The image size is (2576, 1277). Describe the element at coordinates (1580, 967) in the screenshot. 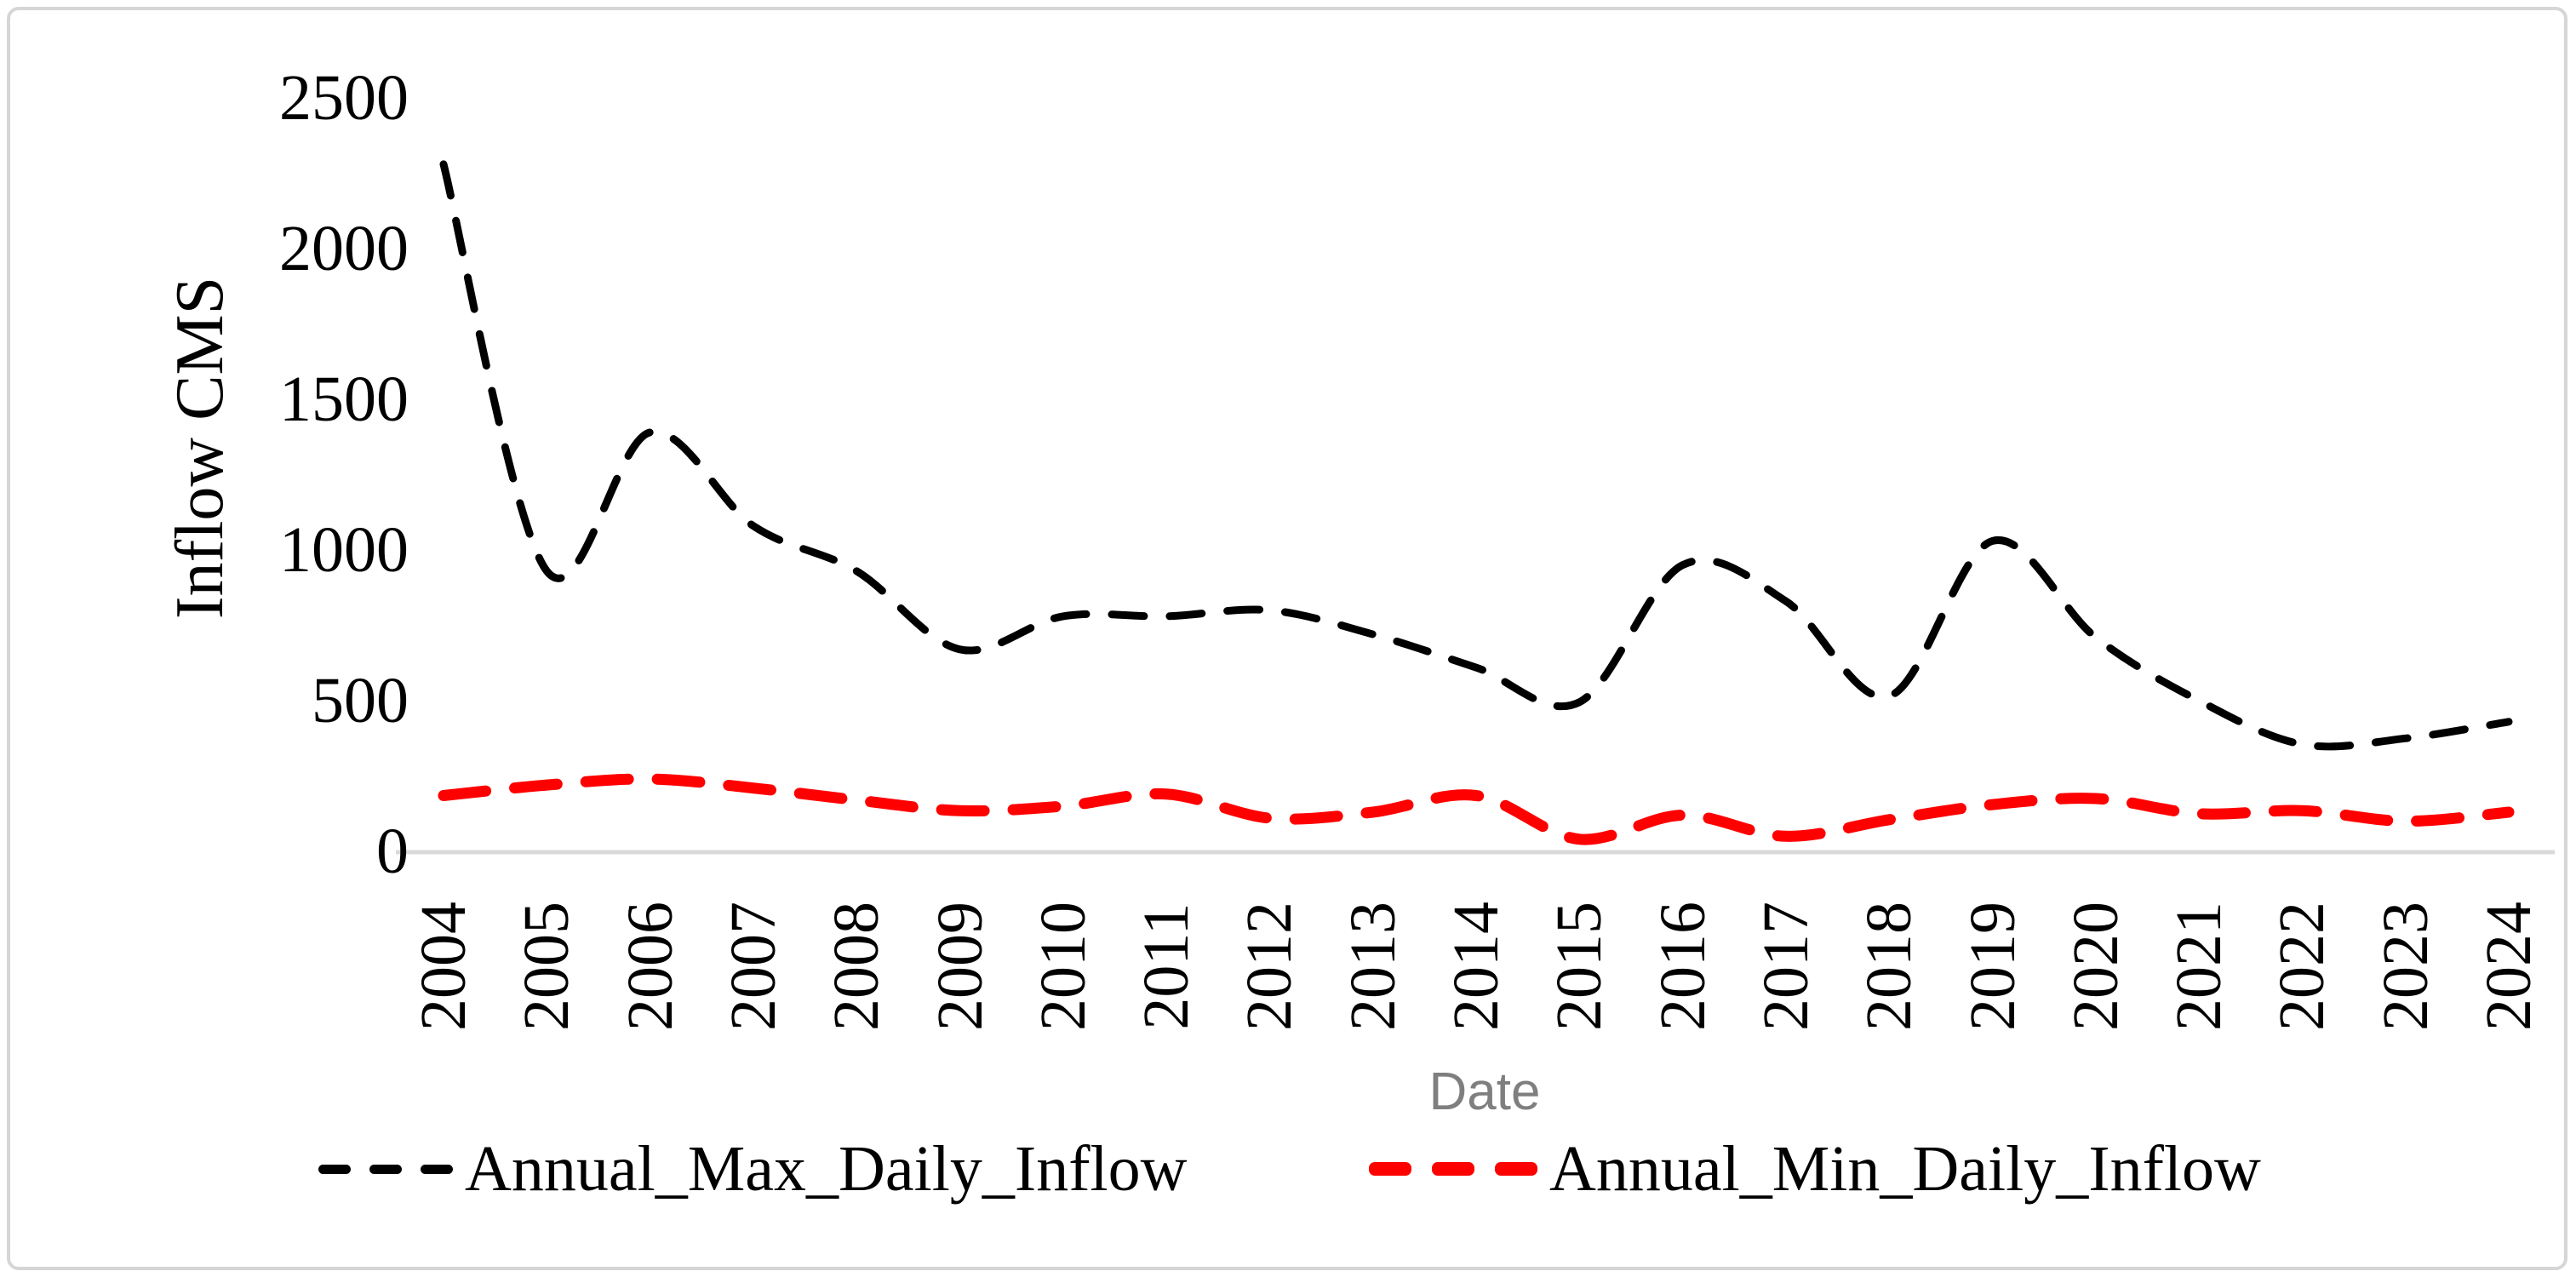

I see `x-tick-label: 2015` at that location.